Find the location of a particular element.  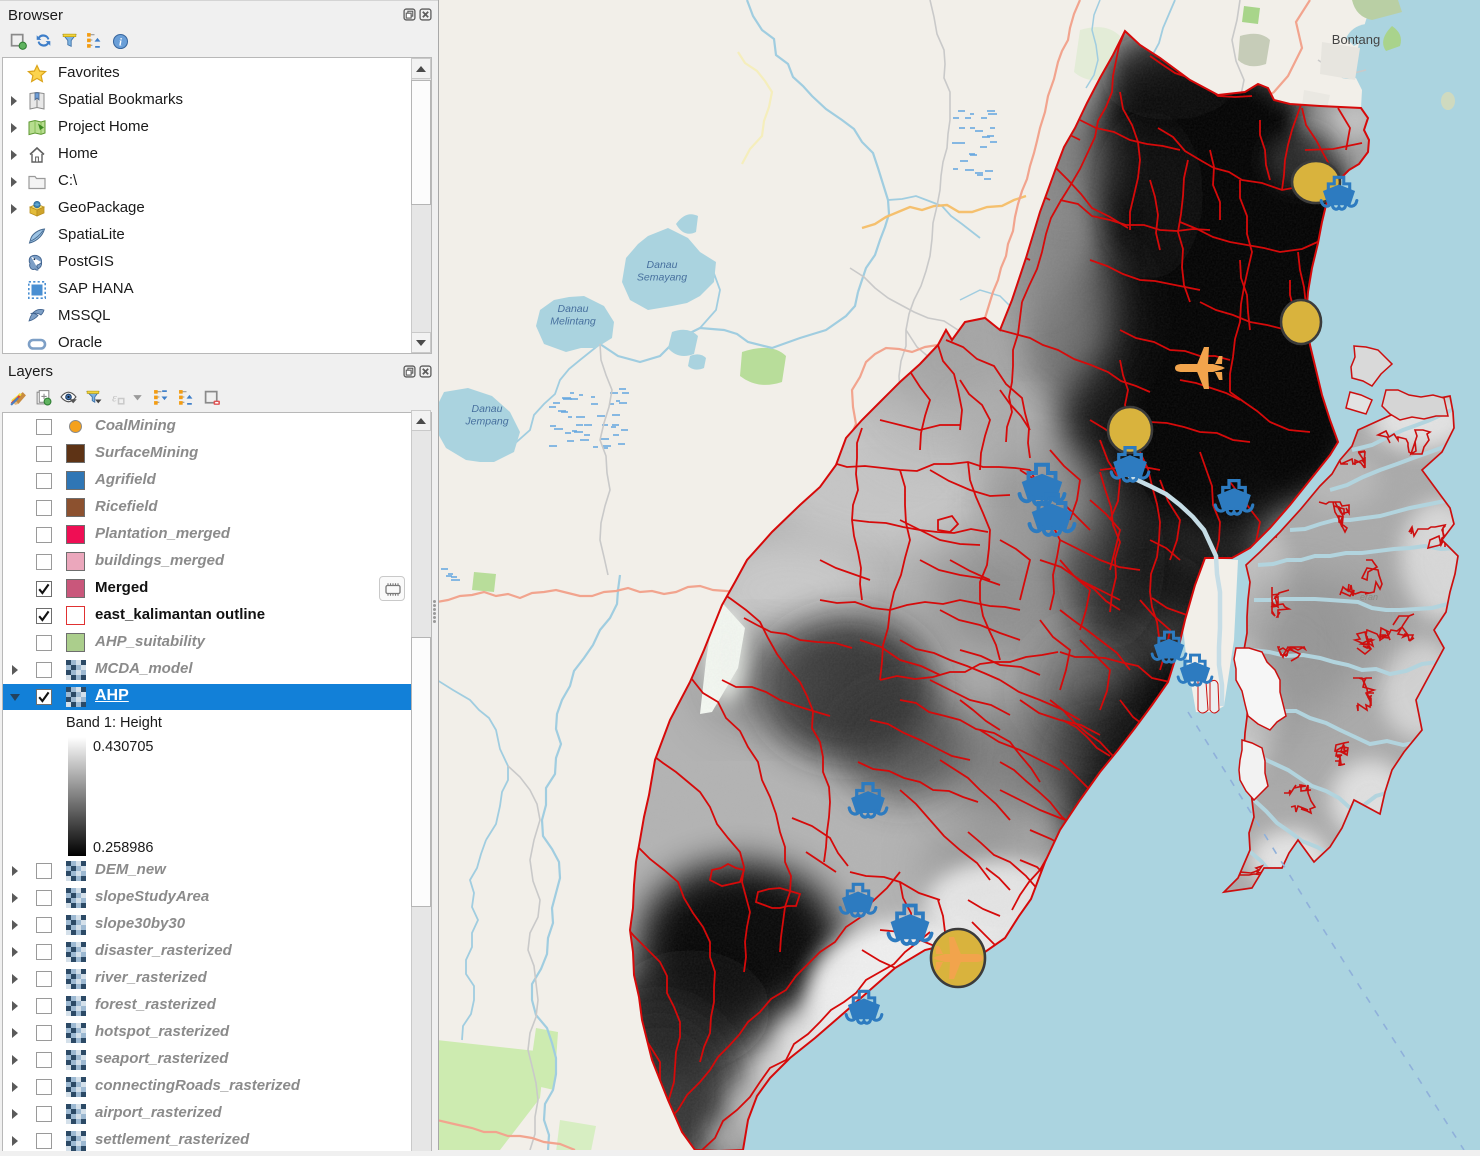

svg-text: i is located at coordinates (120, 42).